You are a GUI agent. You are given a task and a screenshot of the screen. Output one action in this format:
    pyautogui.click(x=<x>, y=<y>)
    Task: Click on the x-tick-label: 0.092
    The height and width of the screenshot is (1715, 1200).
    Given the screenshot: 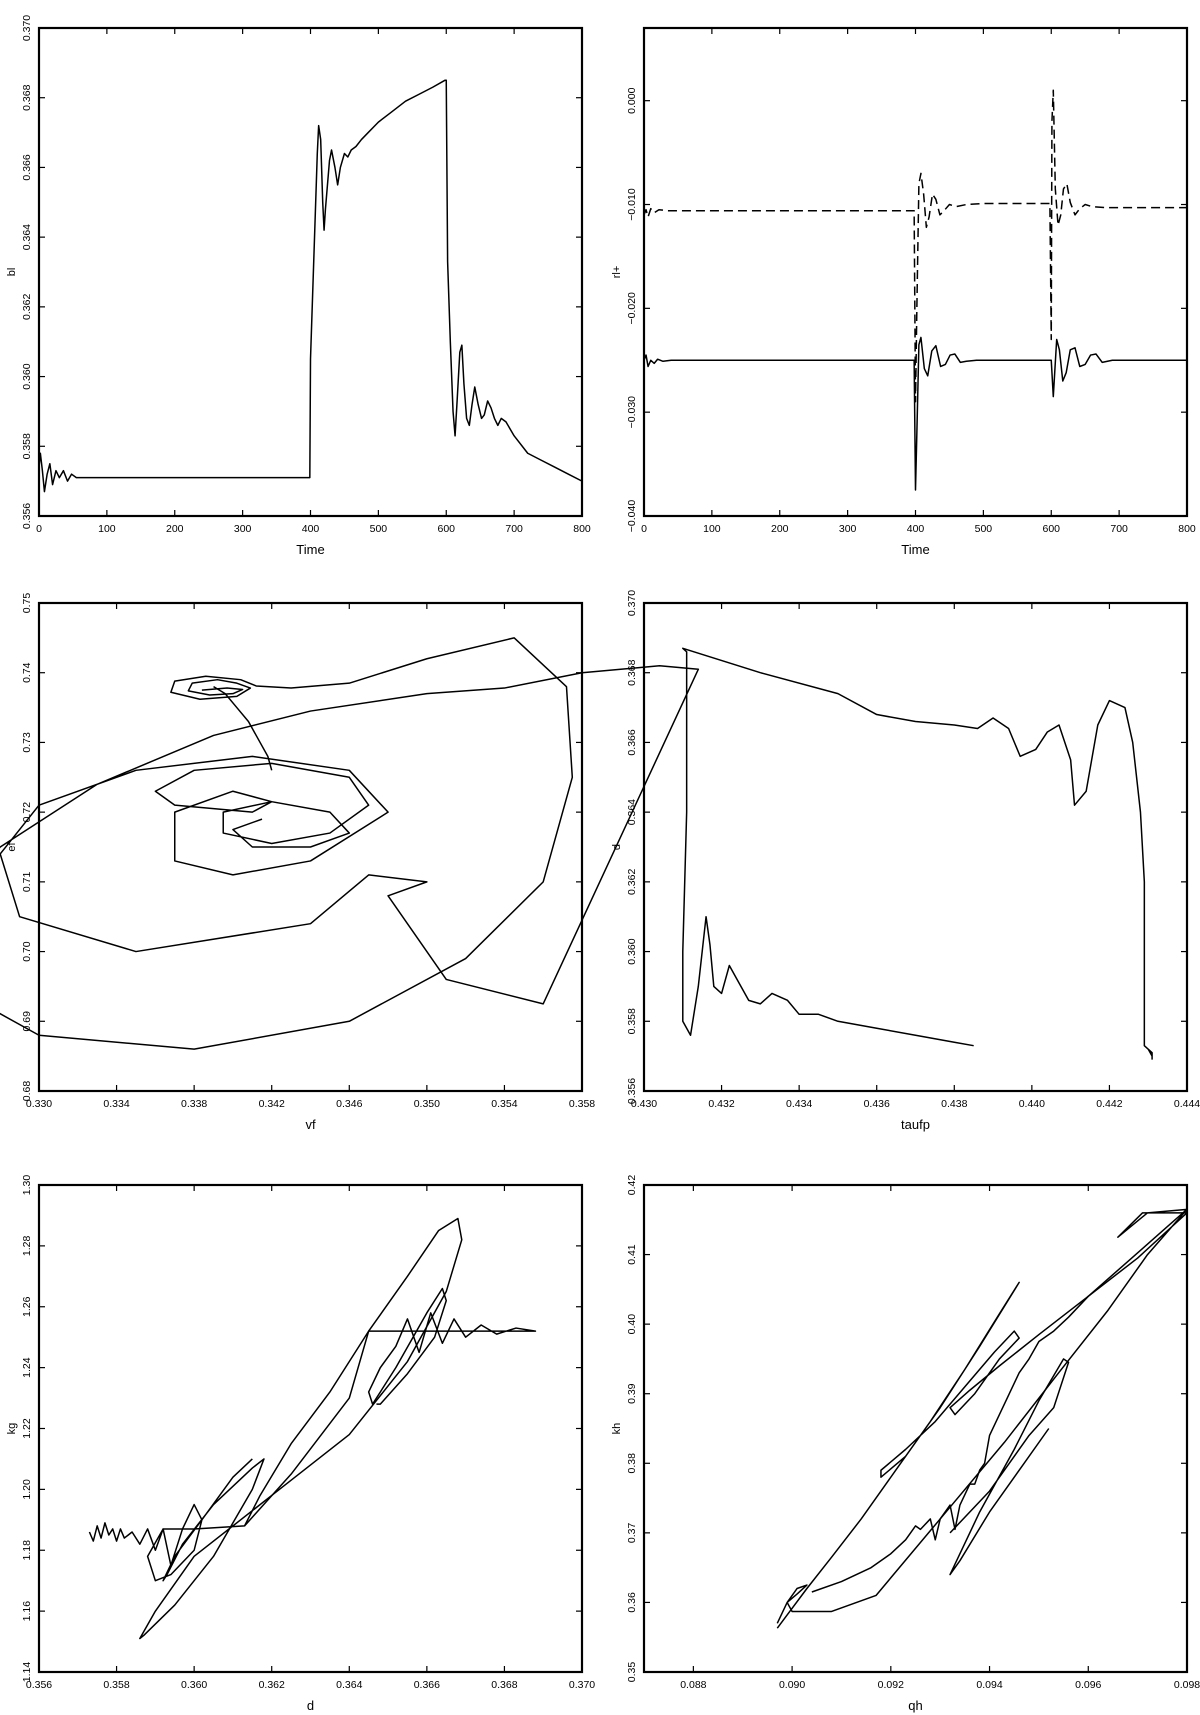 What is the action you would take?
    pyautogui.click(x=891, y=1685)
    